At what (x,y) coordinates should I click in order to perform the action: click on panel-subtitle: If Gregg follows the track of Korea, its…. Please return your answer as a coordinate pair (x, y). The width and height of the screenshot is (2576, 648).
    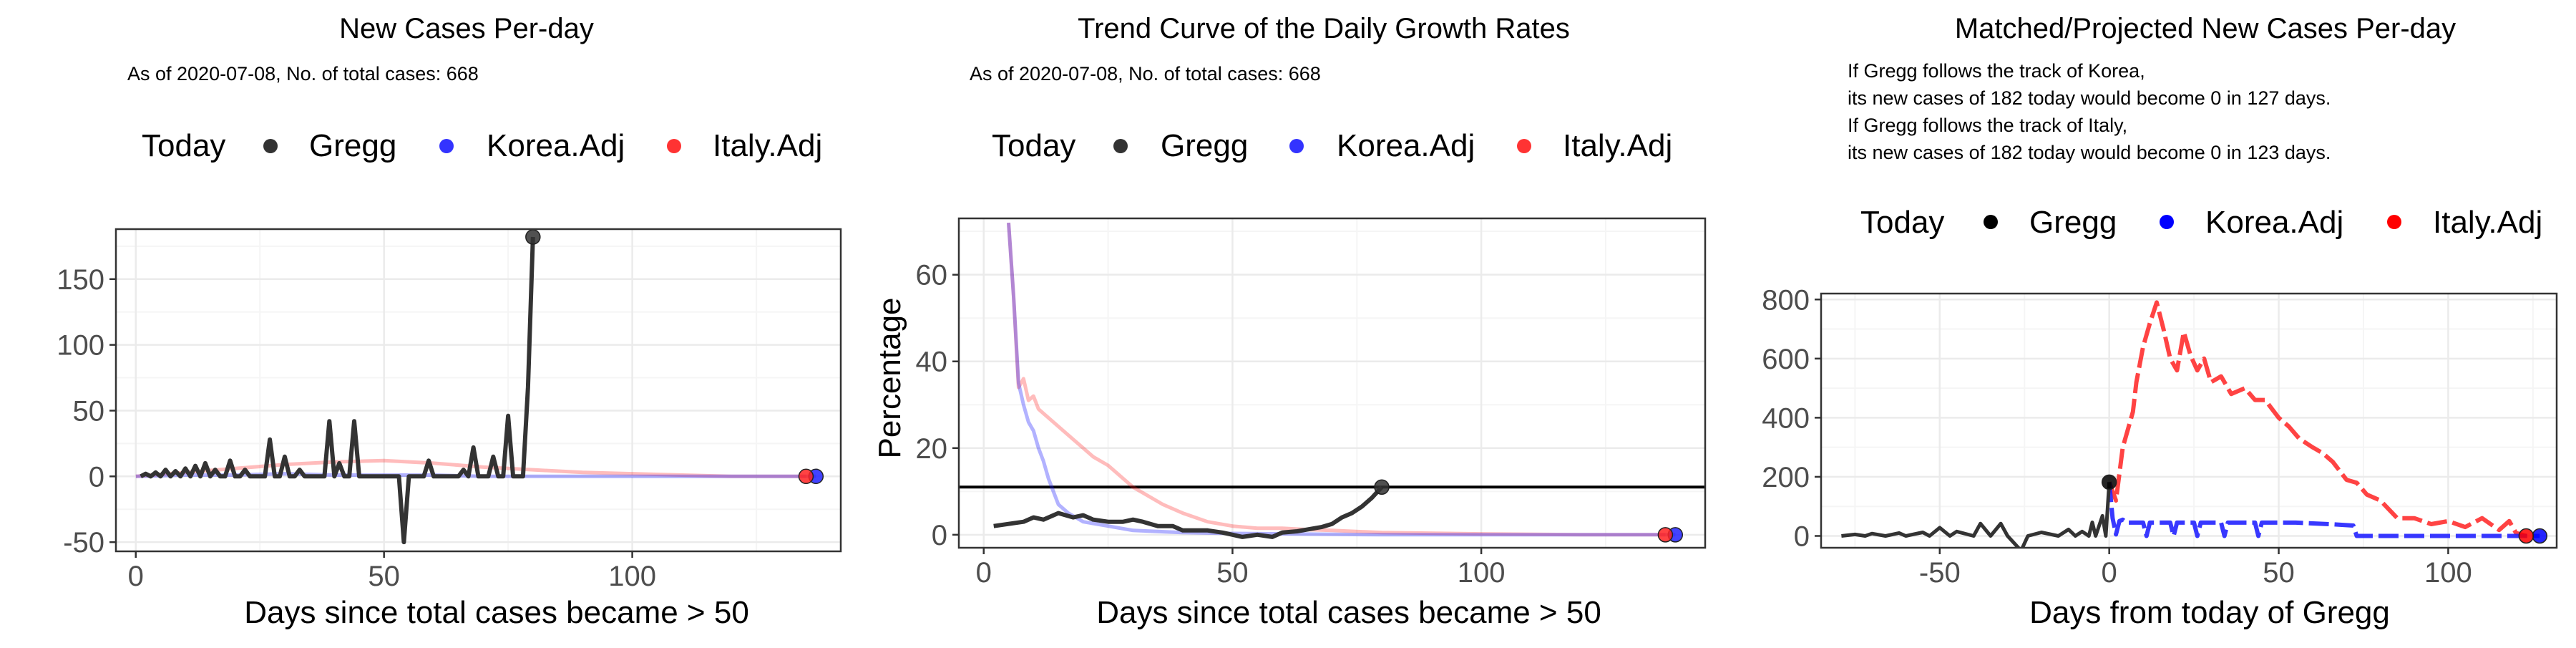
    Looking at the image, I should click on (2089, 111).